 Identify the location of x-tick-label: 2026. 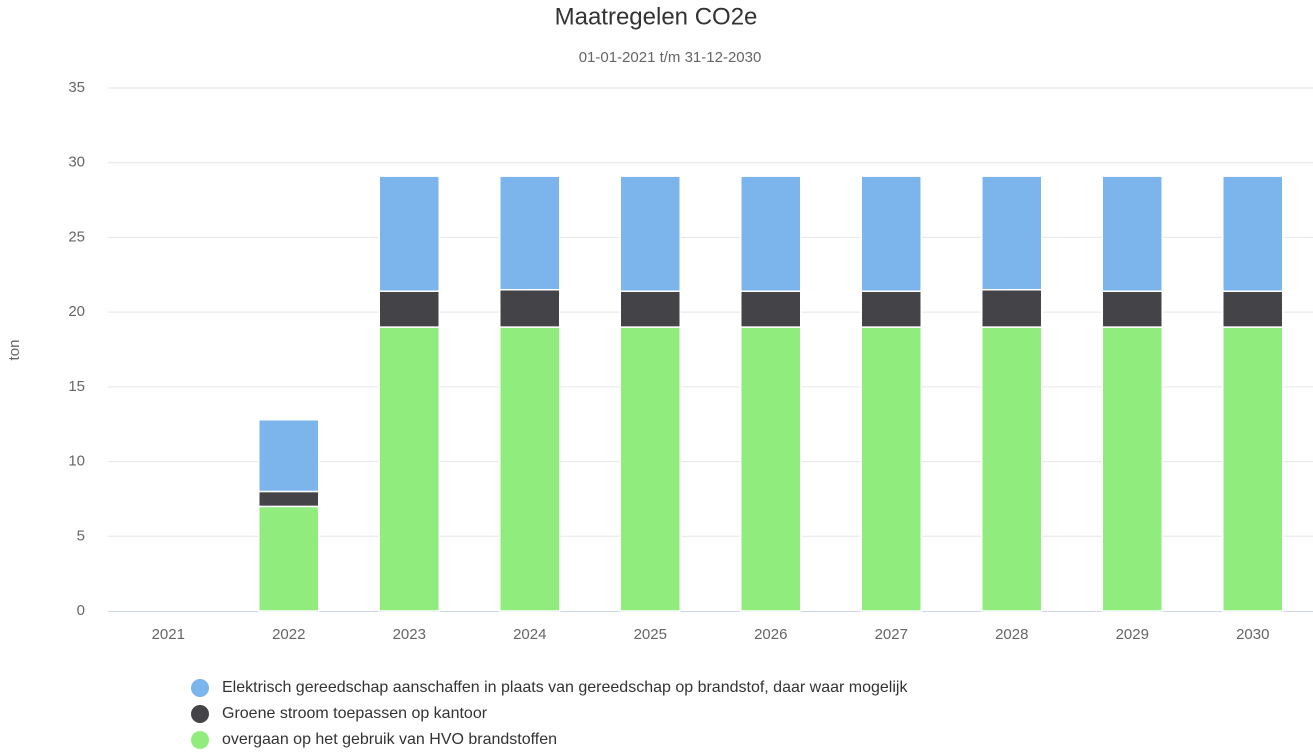
(770, 634).